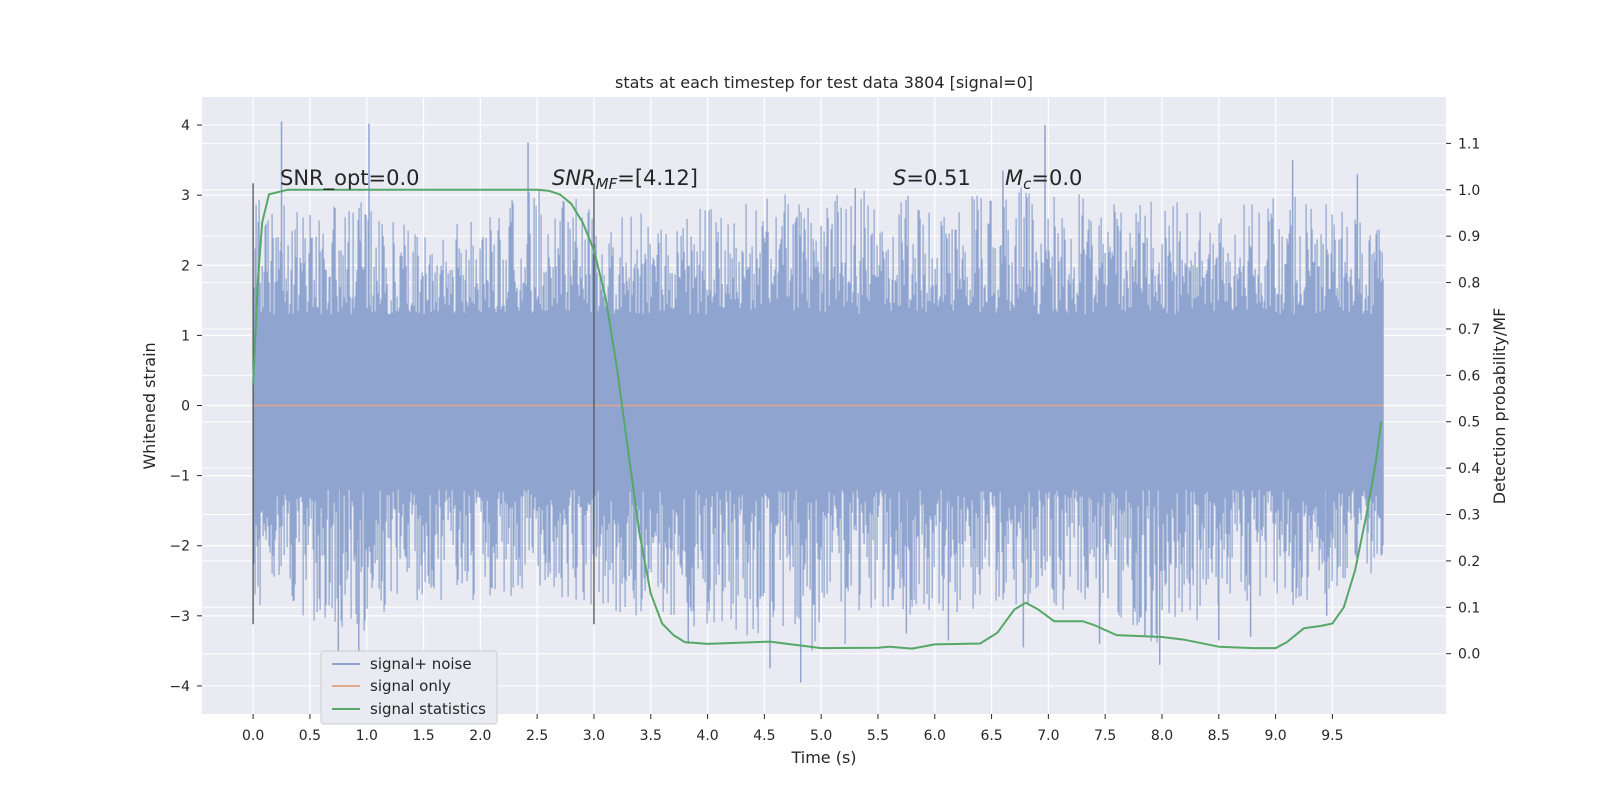 Image resolution: width=1600 pixels, height=800 pixels. I want to click on y2-tick-label: 0.2, so click(1469, 562).